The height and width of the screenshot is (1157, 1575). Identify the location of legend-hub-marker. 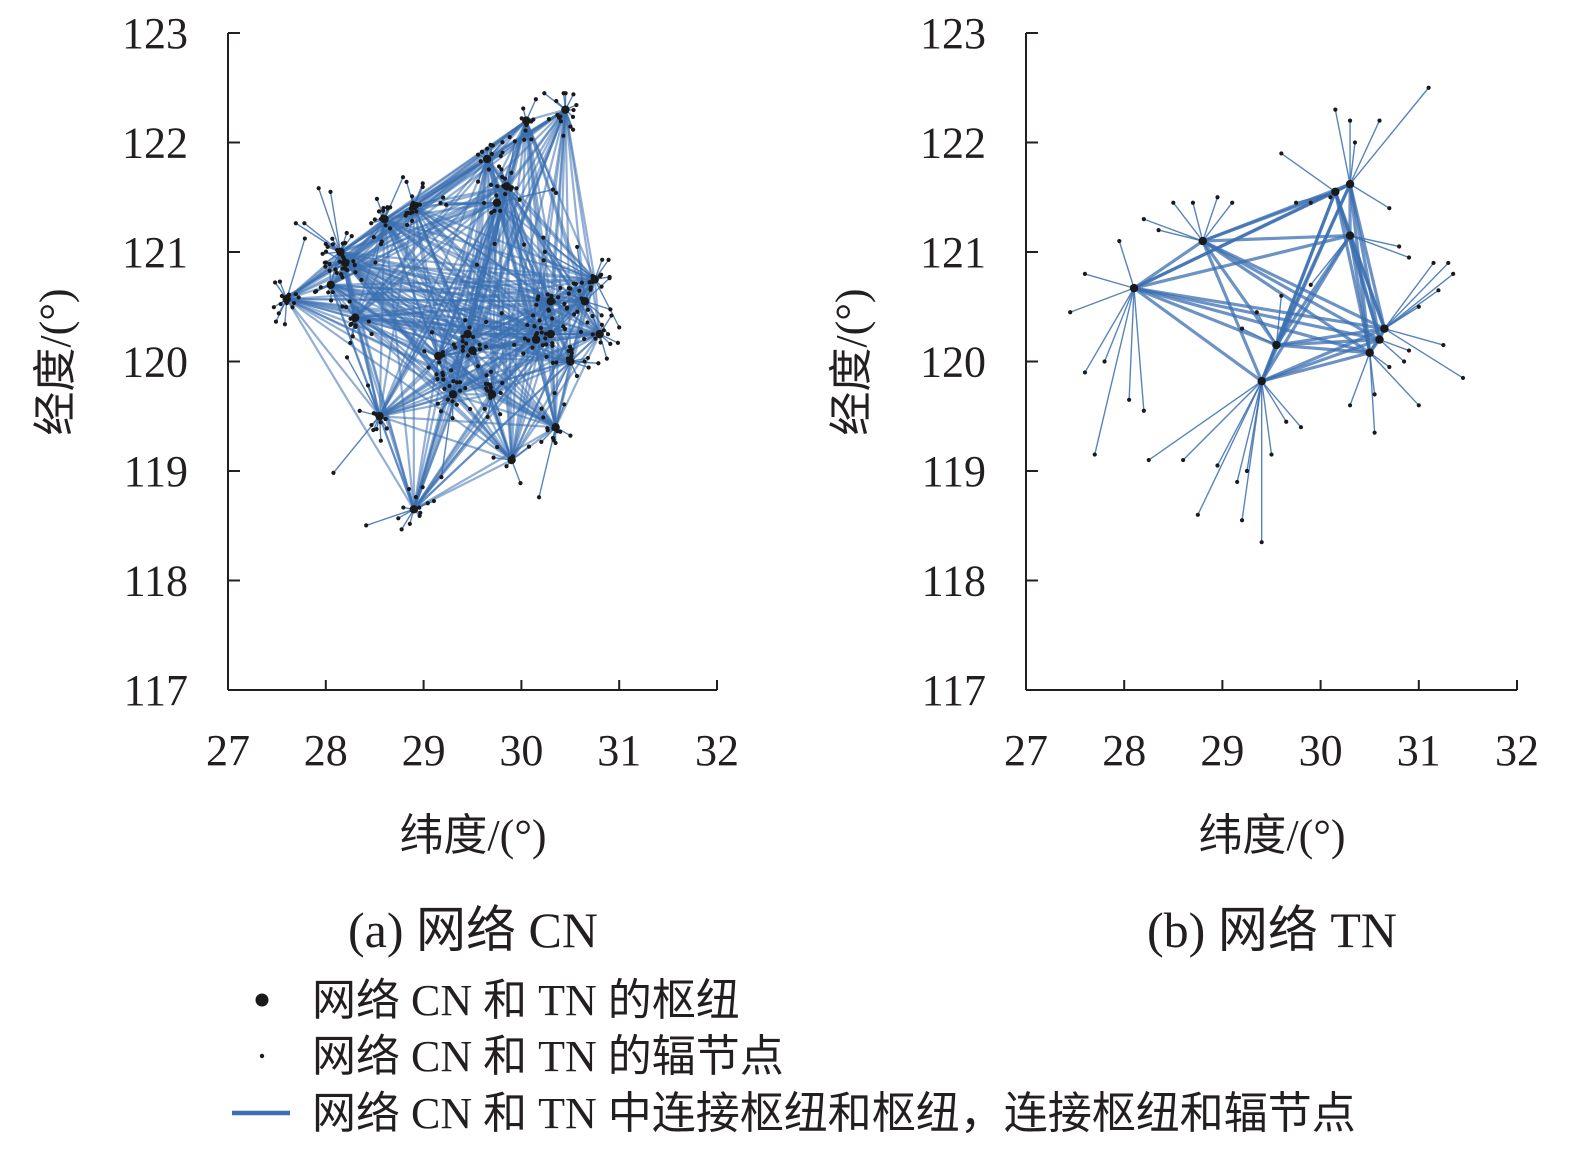
(262, 1000).